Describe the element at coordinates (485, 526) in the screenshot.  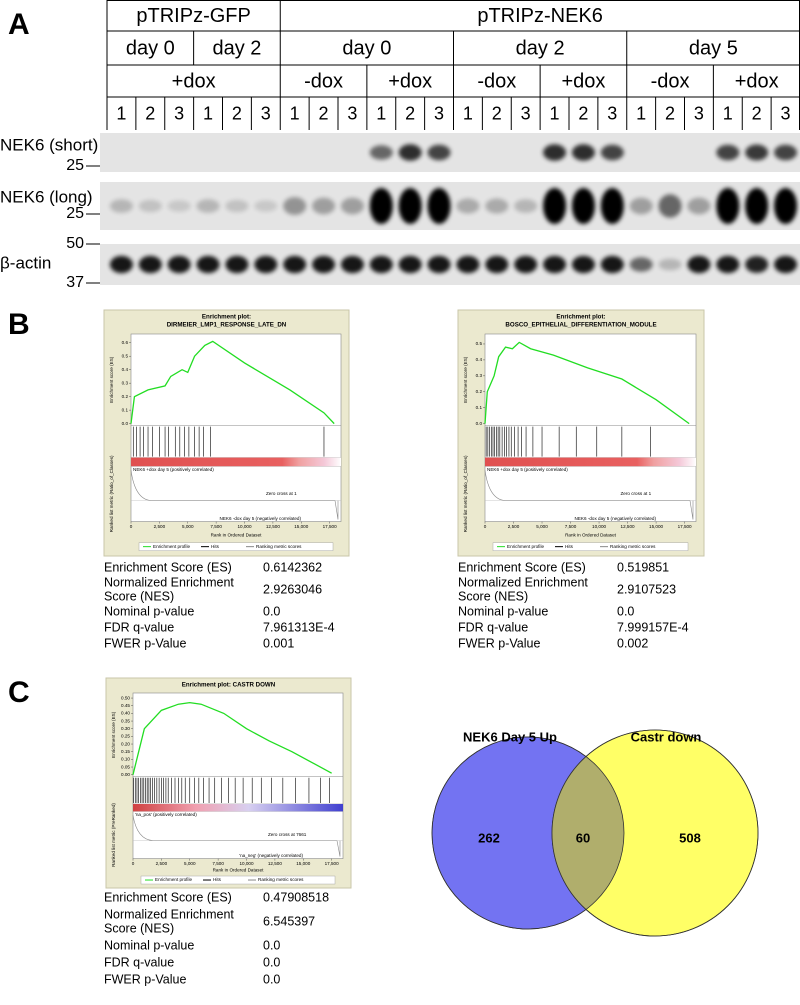
I see `label: 0` at that location.